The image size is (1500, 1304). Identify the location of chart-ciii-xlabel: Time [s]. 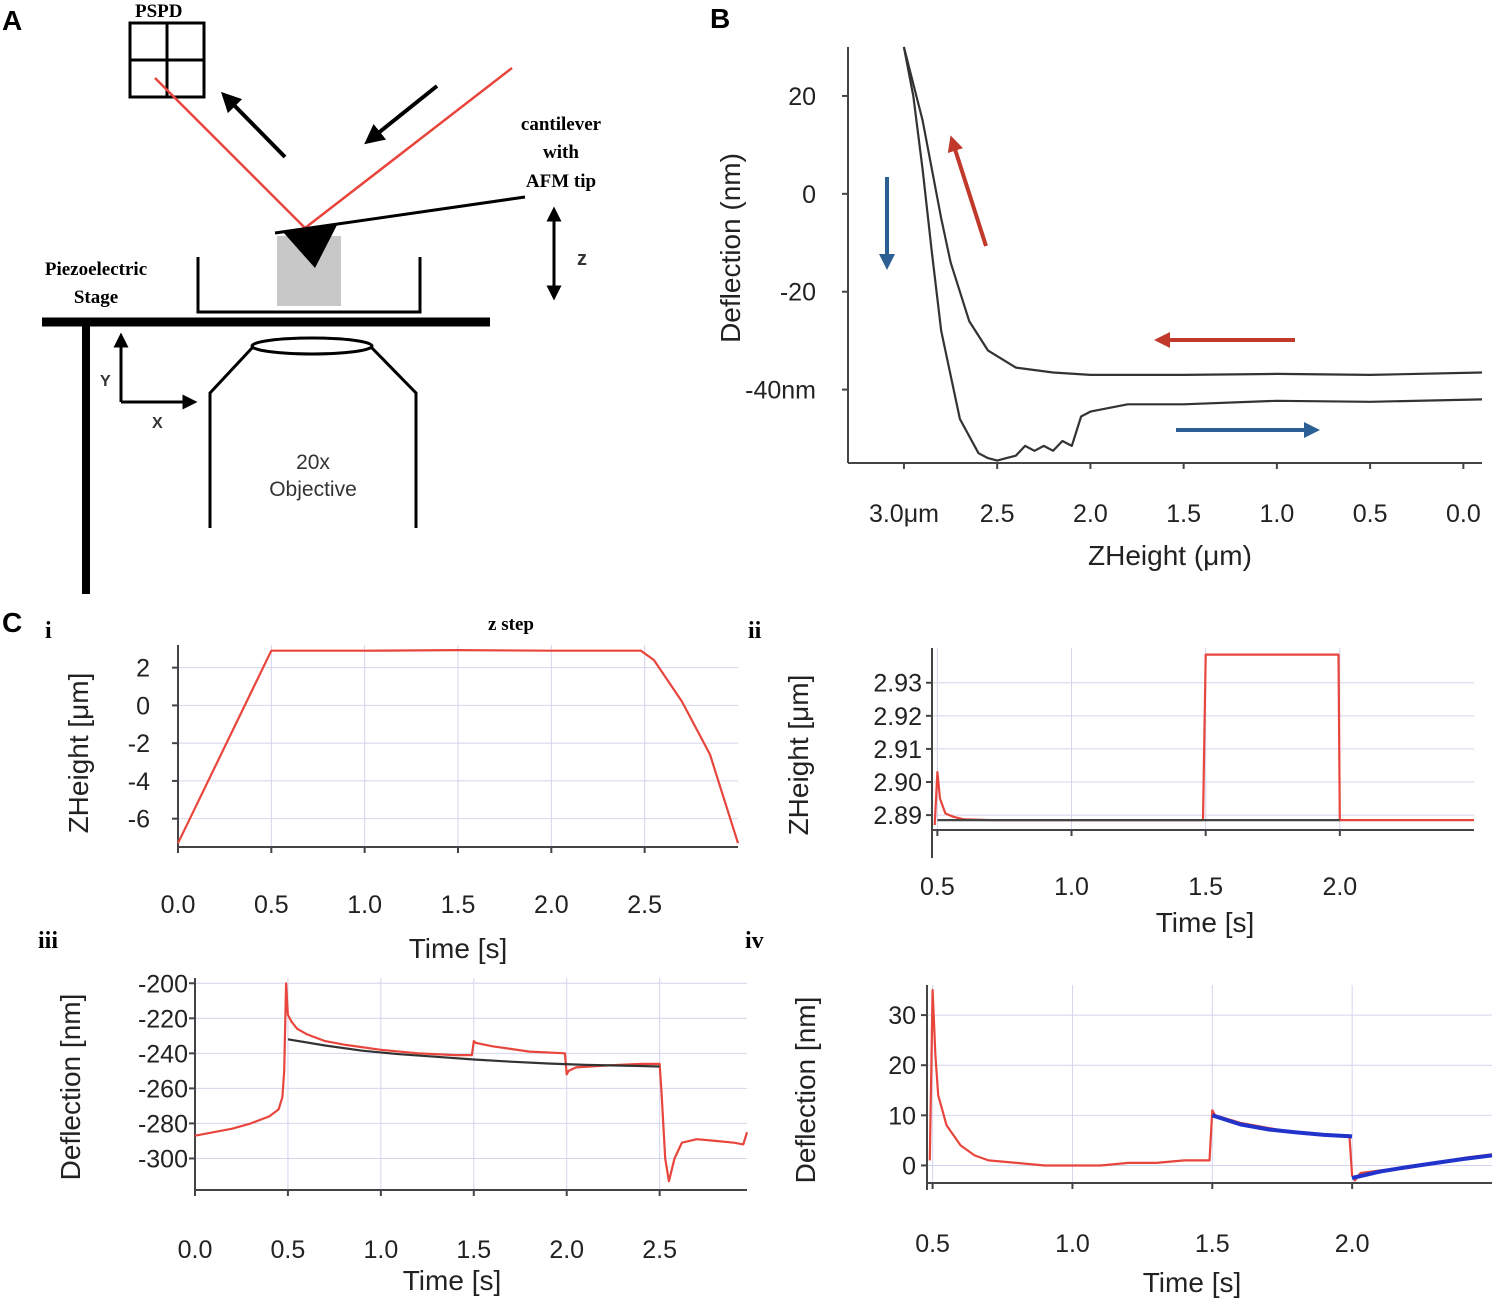
(452, 1280).